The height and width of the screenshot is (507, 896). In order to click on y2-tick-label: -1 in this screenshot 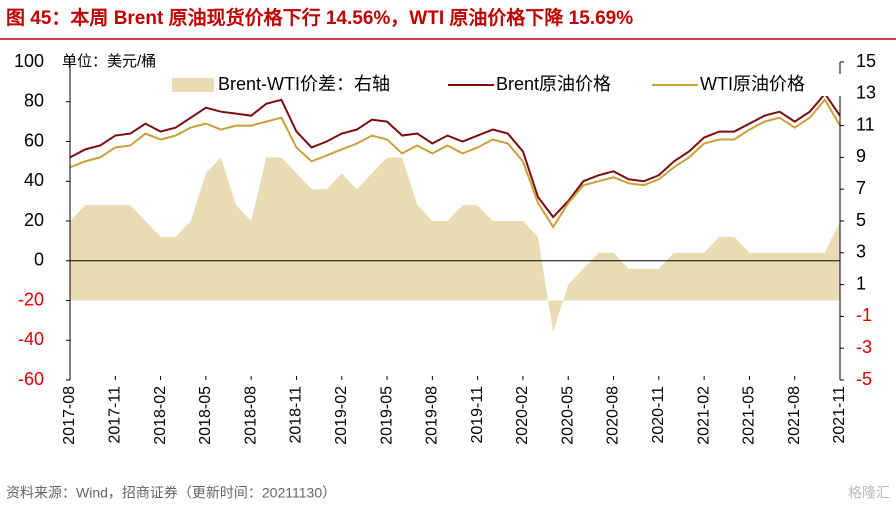, I will do `click(864, 315)`.